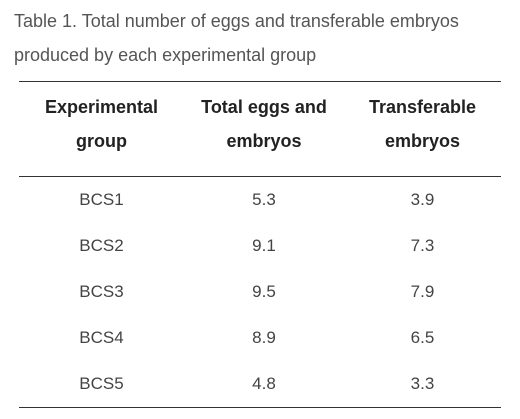 The image size is (520, 419). I want to click on cell-total-eggs-embryos: 8.9, so click(264, 337).